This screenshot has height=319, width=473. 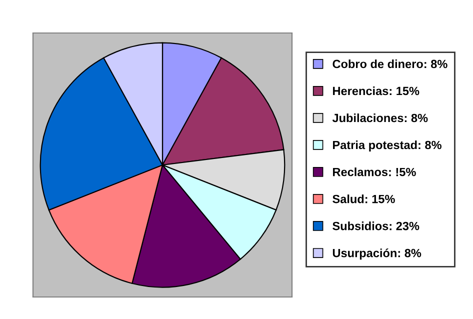 I want to click on legend-label: Usurpación: 8%, so click(x=377, y=254).